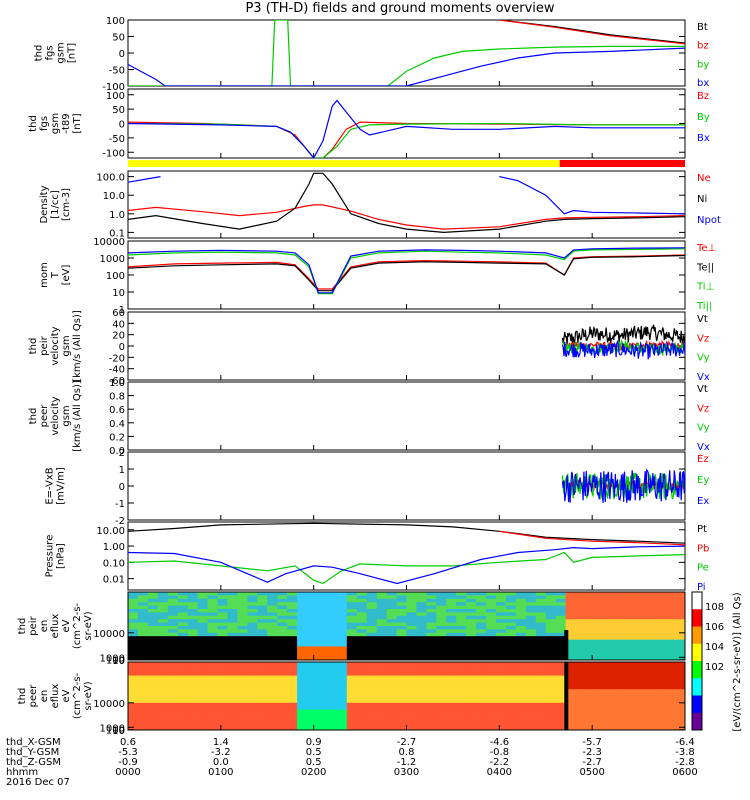 This screenshot has width=750, height=800. Describe the element at coordinates (701, 587) in the screenshot. I see `legend-pressure-3: Pi` at that location.